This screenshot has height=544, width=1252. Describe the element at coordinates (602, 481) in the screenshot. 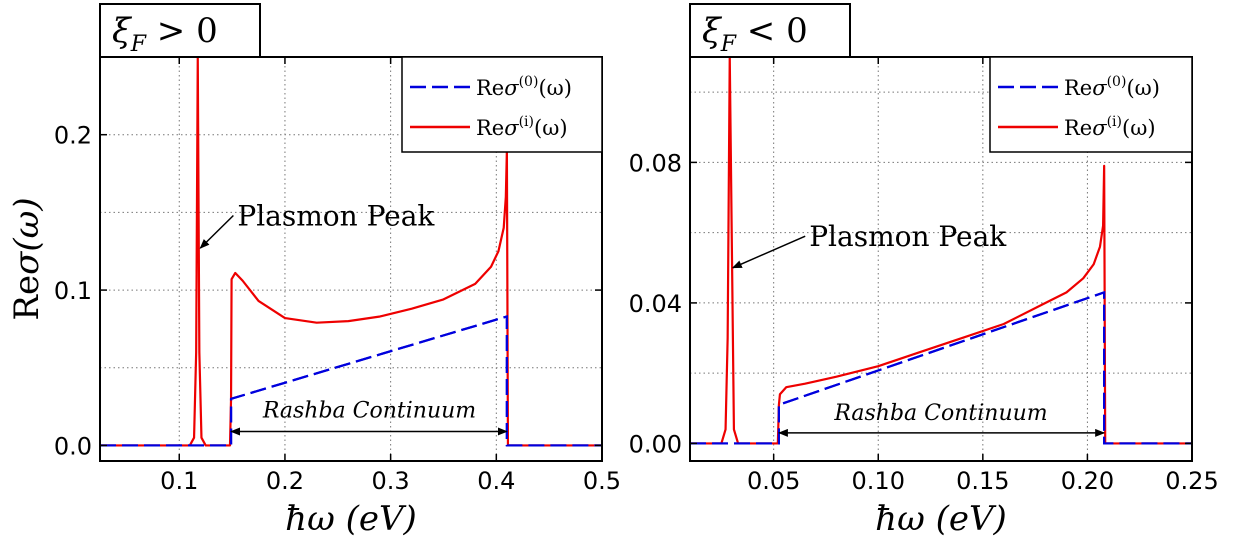

I see `x-tick-label: 0.5` at that location.